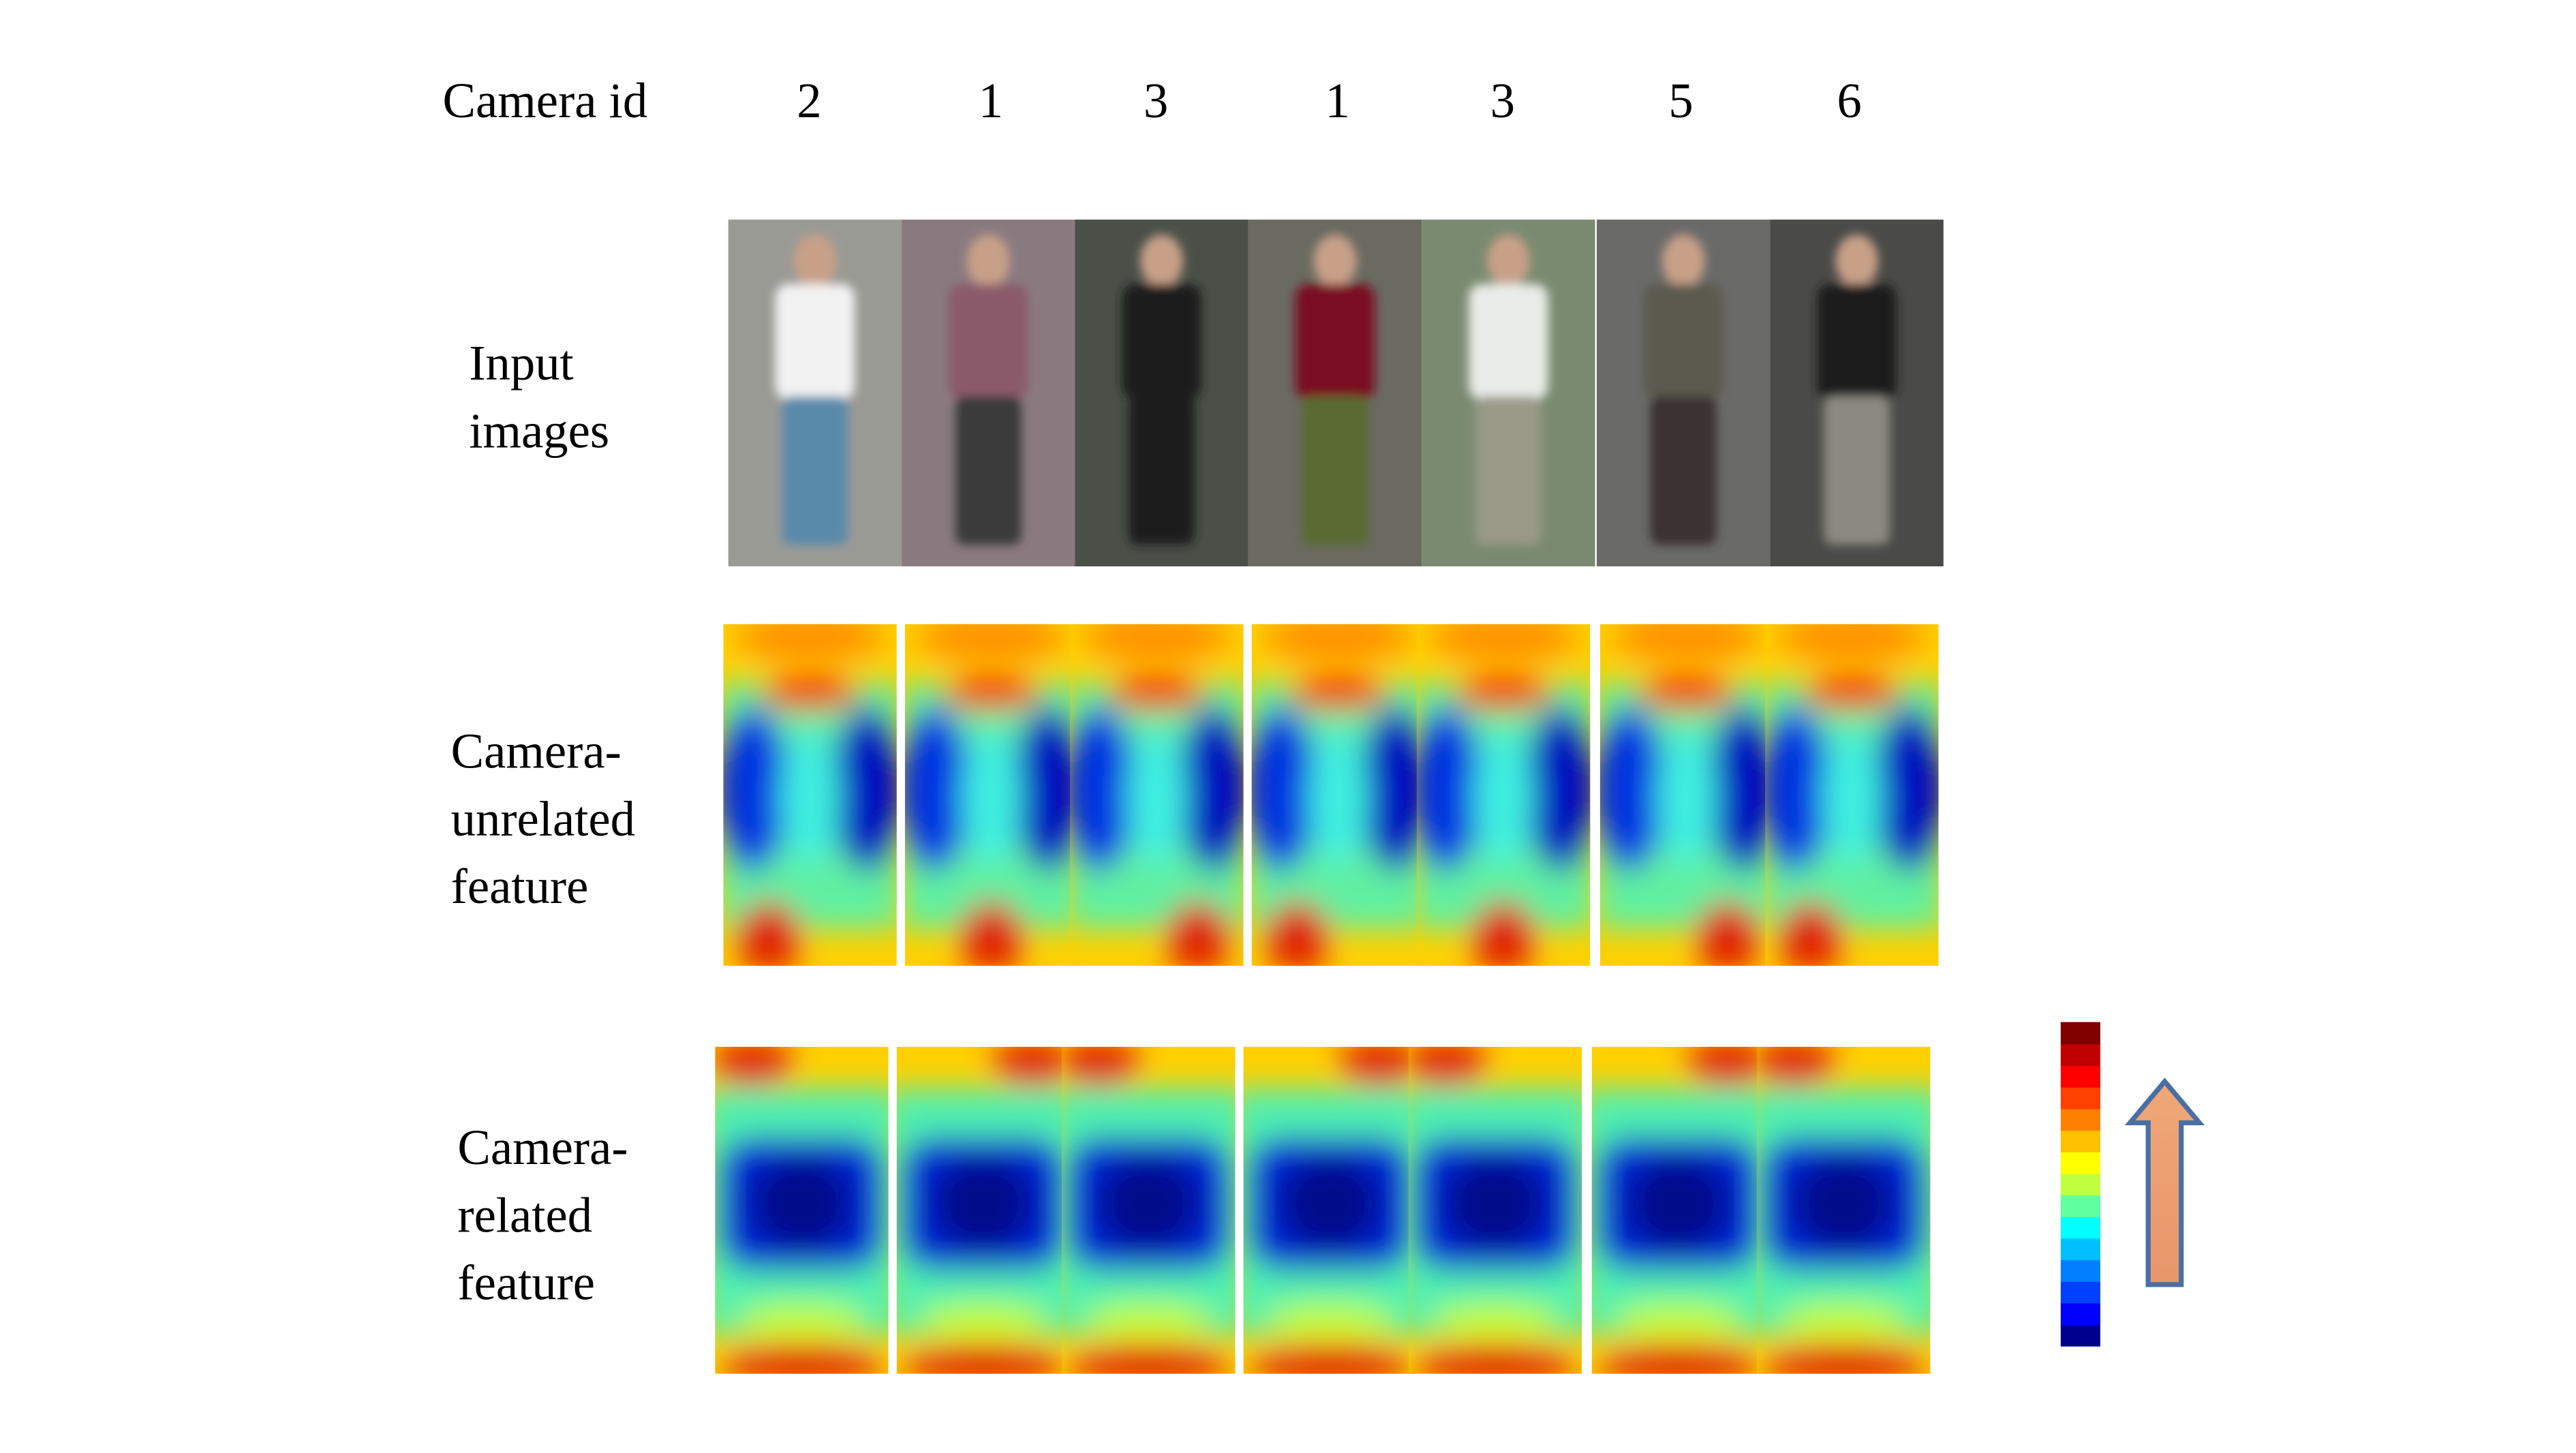 This screenshot has height=1453, width=2576. I want to click on camera-id: 6, so click(1849, 100).